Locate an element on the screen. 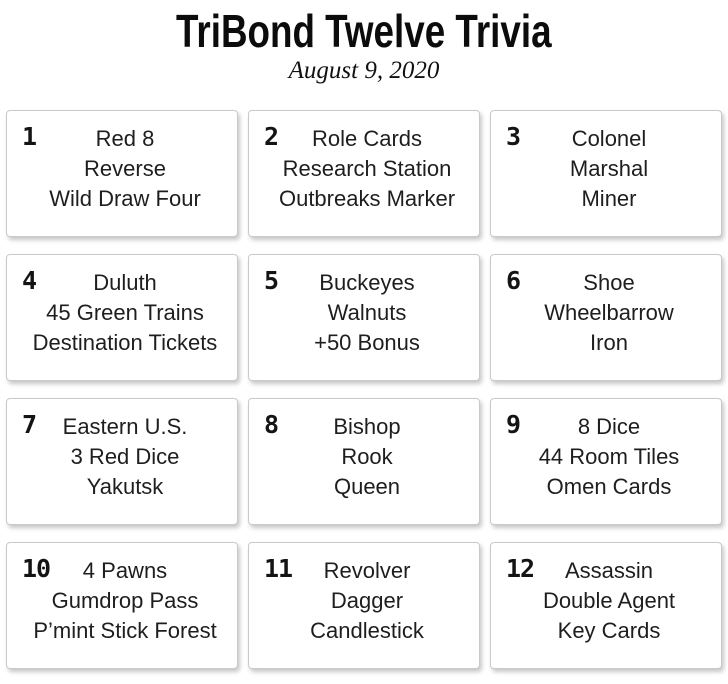 The height and width of the screenshot is (684, 728). trivia-card-9: 9 8 Dice 44 Room Tiles Omen Cards is located at coordinates (606, 461).